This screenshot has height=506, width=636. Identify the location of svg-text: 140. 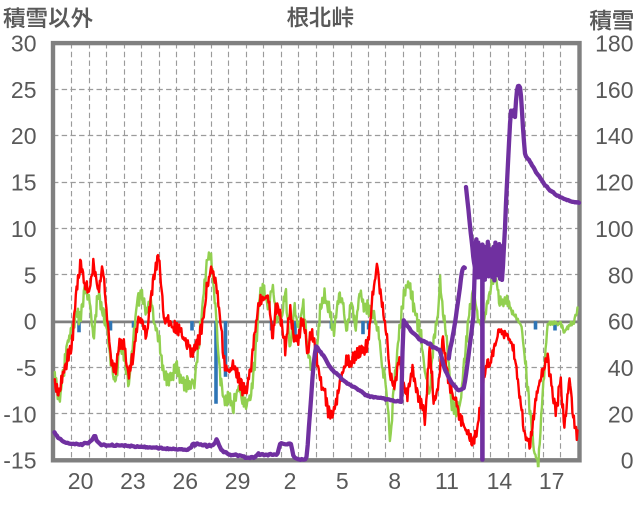
(614, 136).